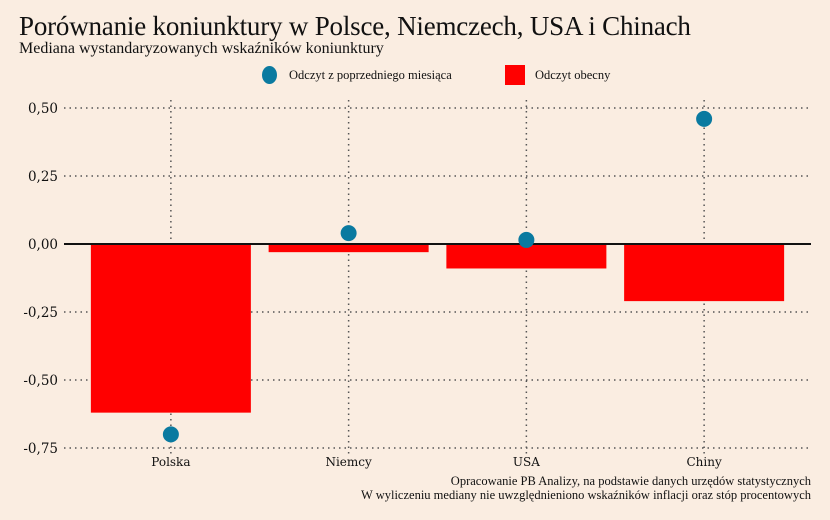 The height and width of the screenshot is (520, 830). I want to click on y-tick-label: 0,00, so click(43, 245).